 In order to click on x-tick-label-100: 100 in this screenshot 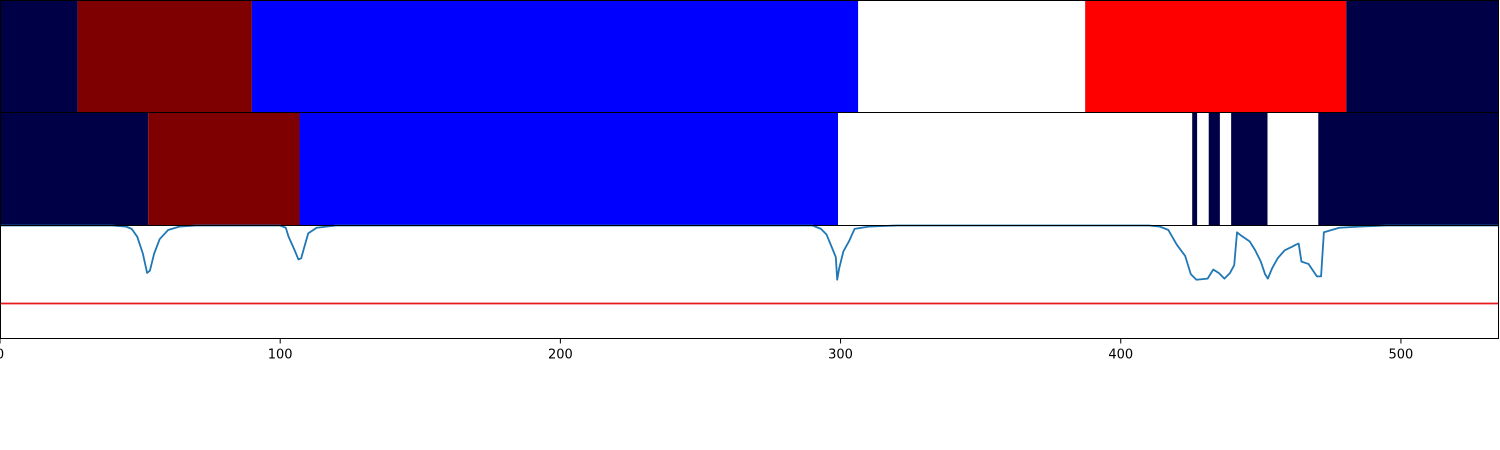, I will do `click(280, 355)`.